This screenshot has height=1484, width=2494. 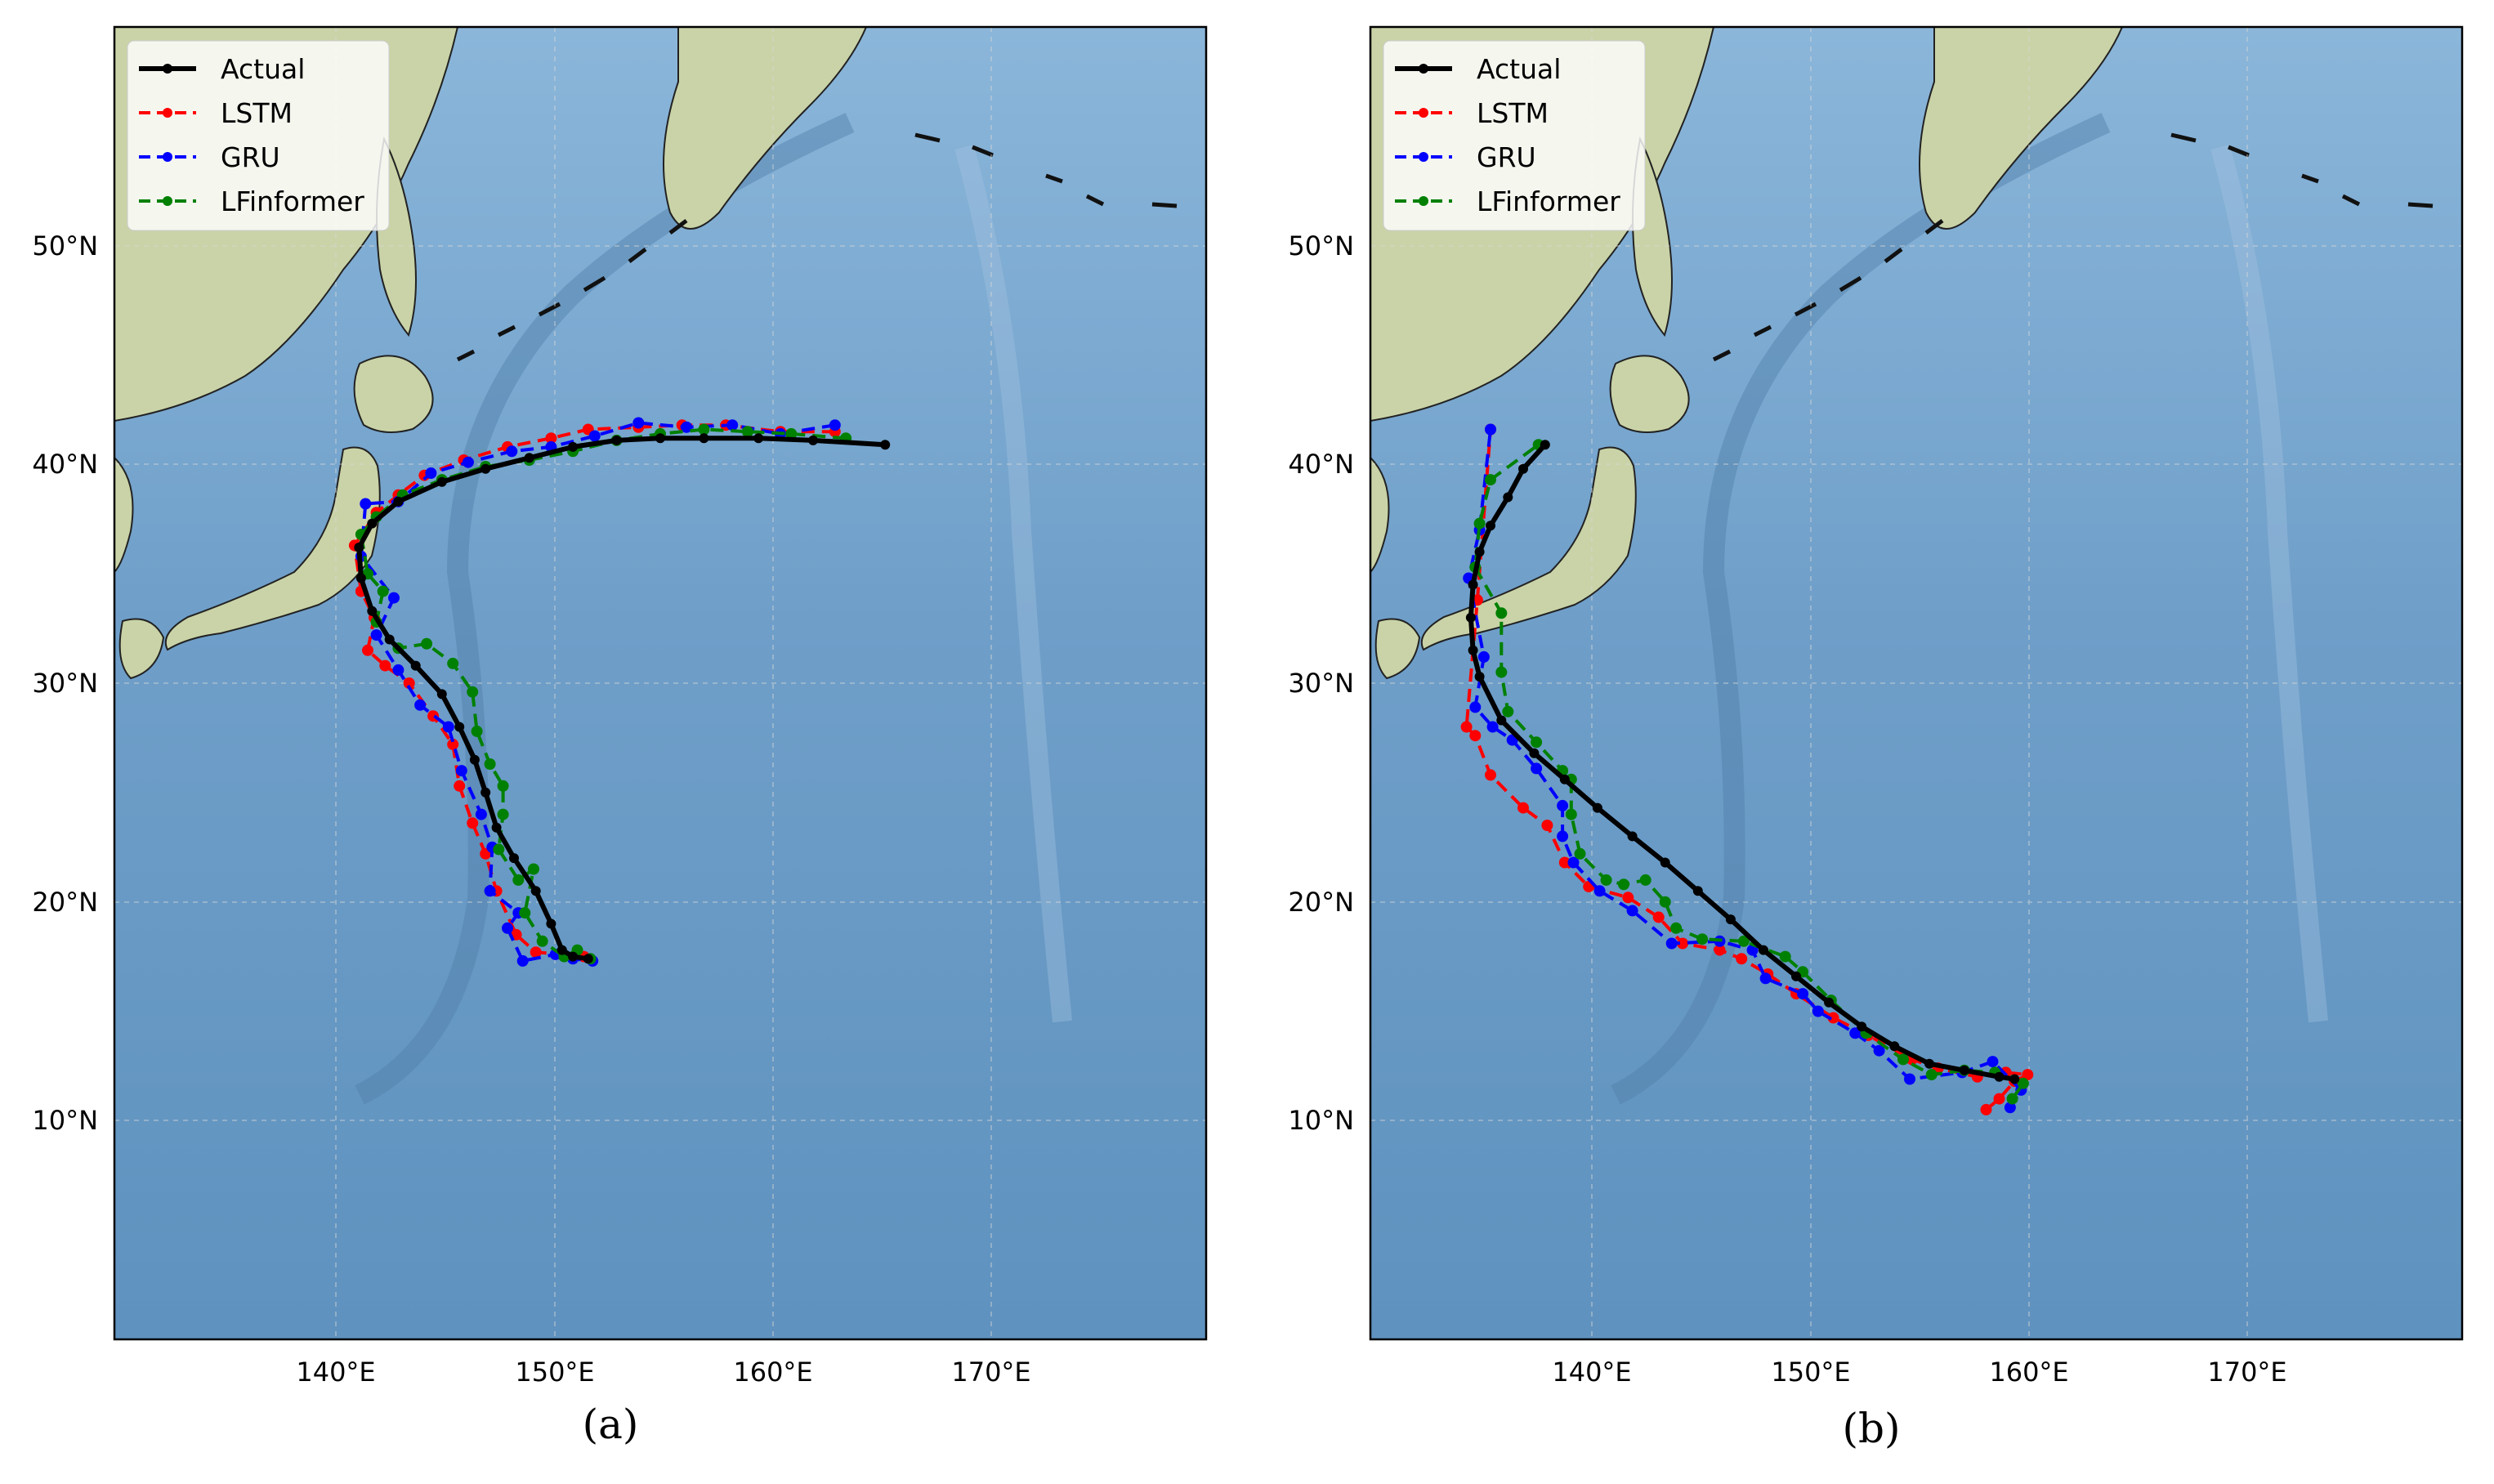 What do you see at coordinates (2021, 128) in the screenshot?
I see `kamchatka-peninsula` at bounding box center [2021, 128].